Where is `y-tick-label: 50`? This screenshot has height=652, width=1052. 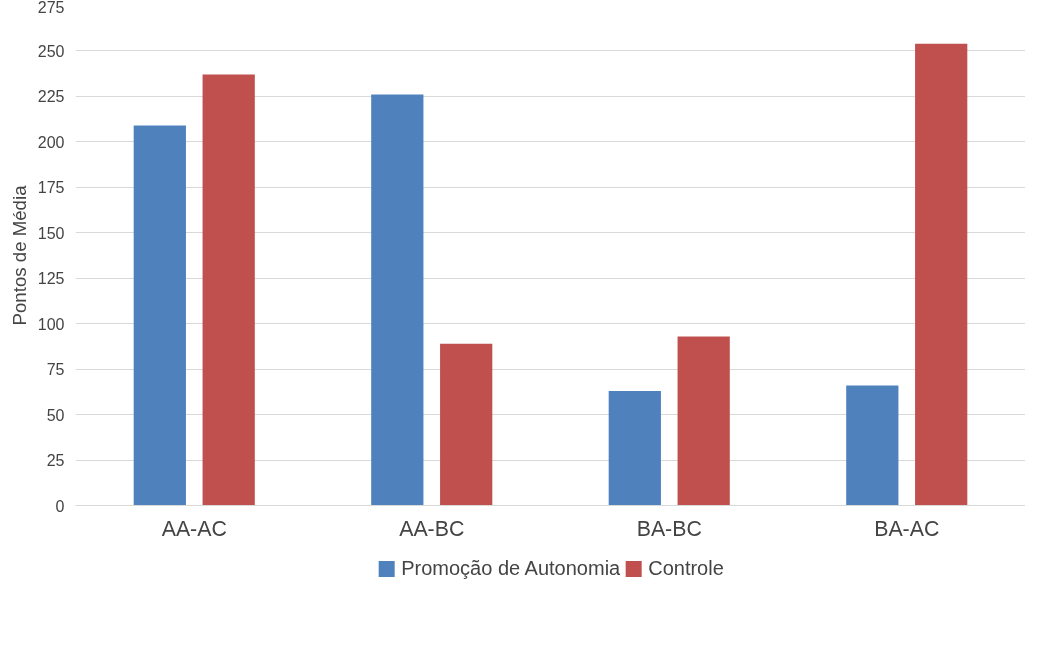
y-tick-label: 50 is located at coordinates (55, 415).